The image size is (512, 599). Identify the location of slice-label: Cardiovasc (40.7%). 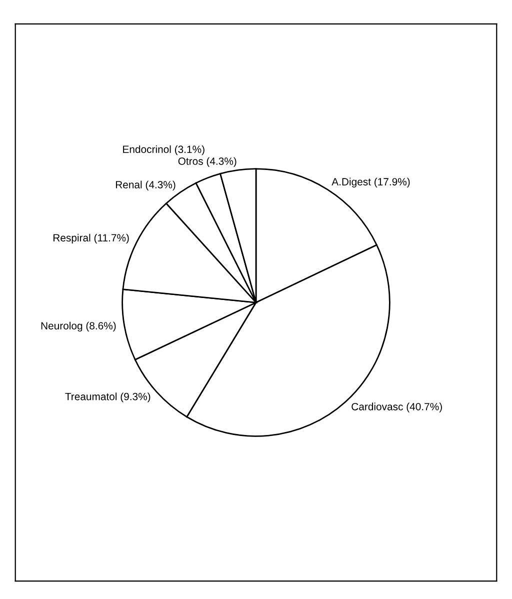
(397, 407).